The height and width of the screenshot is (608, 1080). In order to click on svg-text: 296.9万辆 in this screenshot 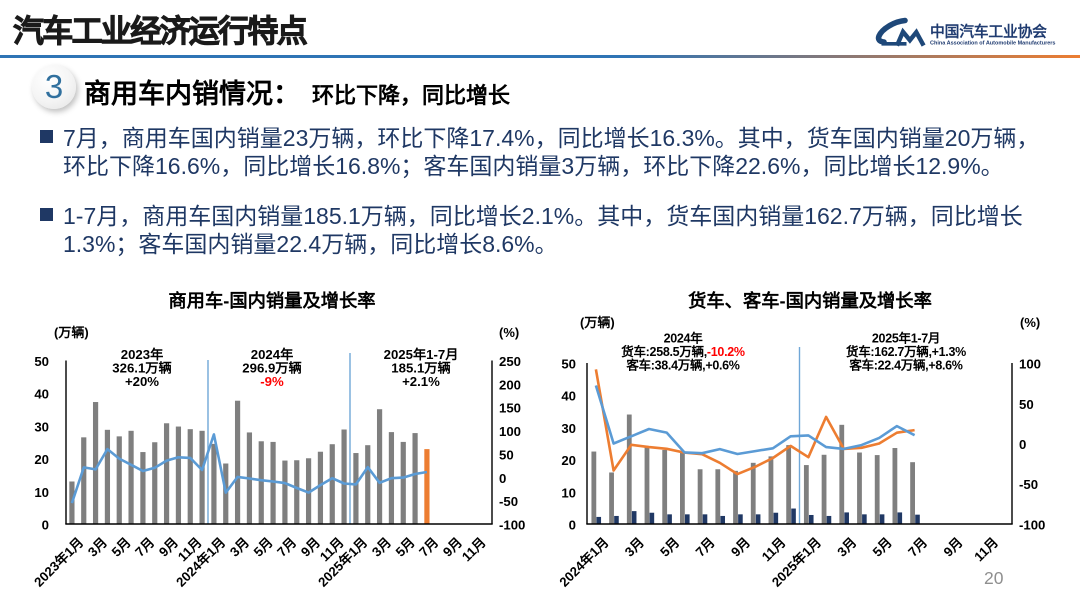, I will do `click(271, 368)`.